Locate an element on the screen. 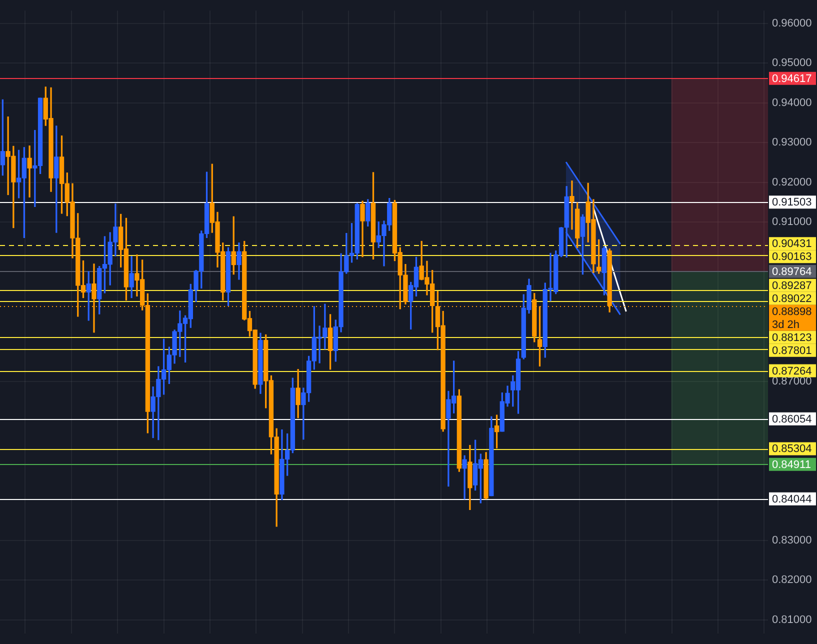  ref-line-label: 0.94617 is located at coordinates (792, 78).